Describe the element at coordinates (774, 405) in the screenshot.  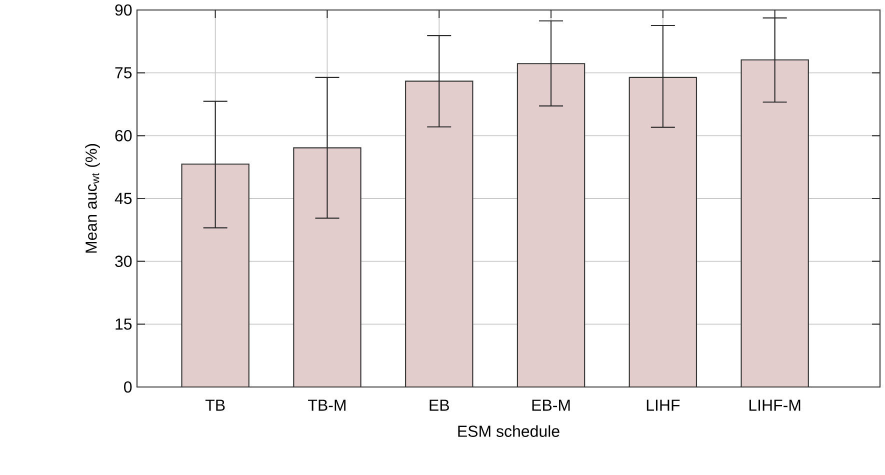
I see `x-tick-label: LIHF-M` at that location.